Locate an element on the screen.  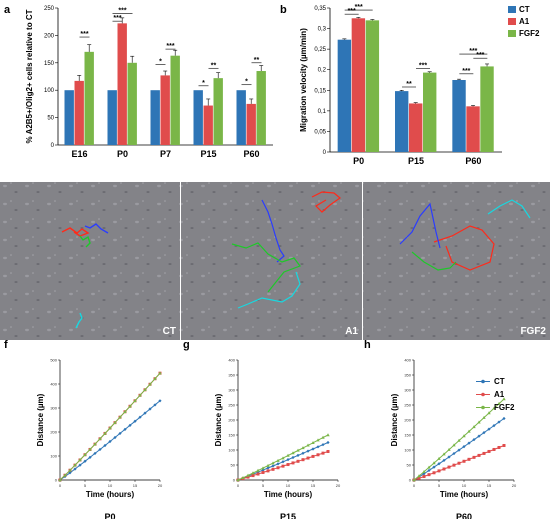
micrograph-ct-background is located at coordinates (90, 261).